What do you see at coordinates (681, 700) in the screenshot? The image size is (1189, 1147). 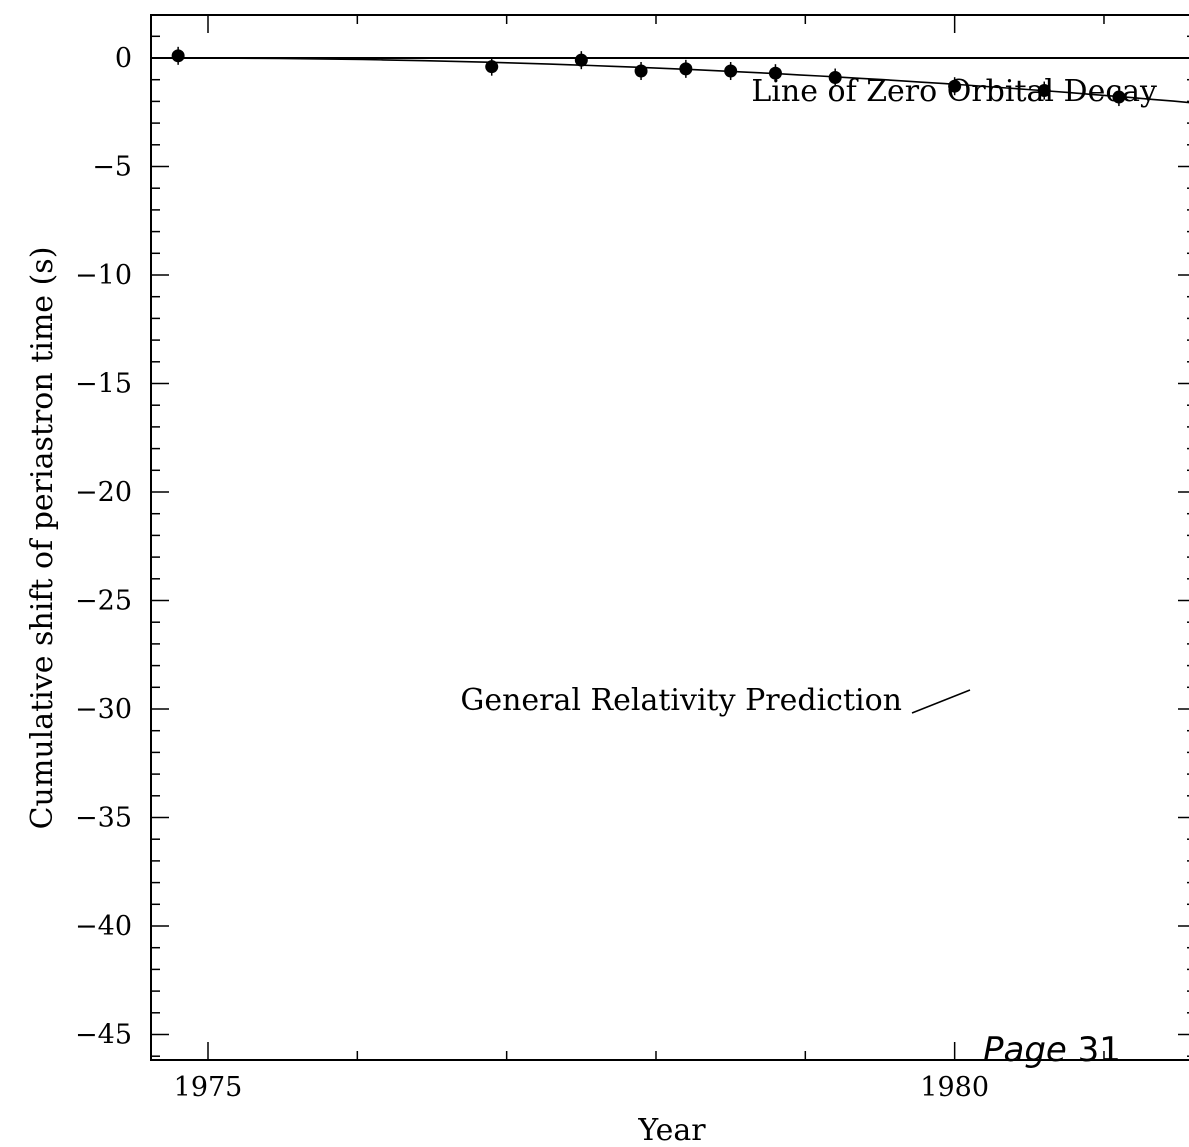 I see `gr-prediction-label: General Relativity Prediction` at bounding box center [681, 700].